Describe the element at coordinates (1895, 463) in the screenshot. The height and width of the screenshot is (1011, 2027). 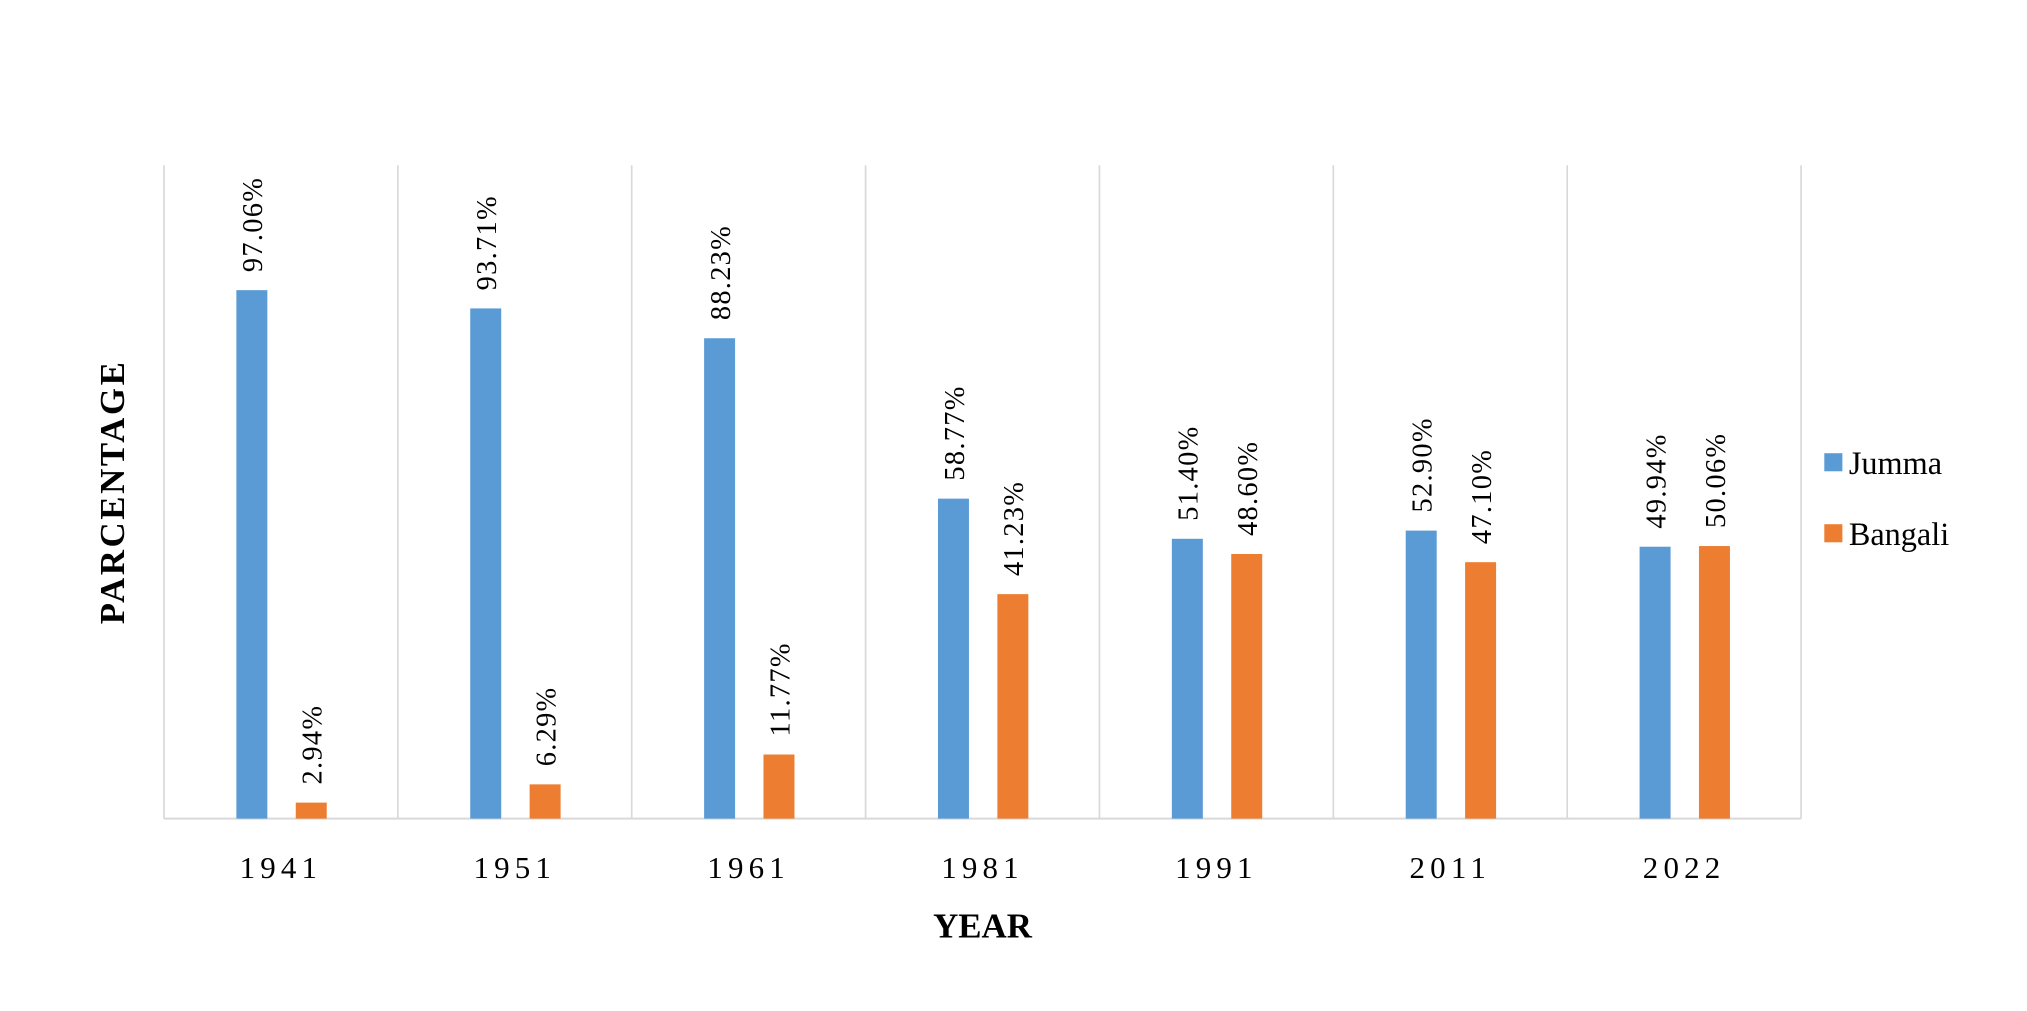
I see `legend-label-jumma: Jumma` at that location.